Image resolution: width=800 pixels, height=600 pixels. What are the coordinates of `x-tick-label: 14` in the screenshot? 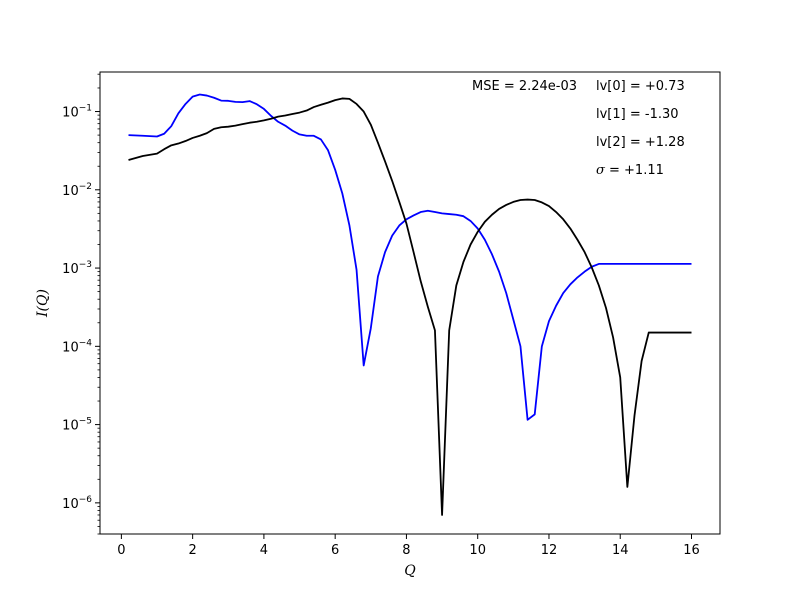 It's located at (620, 550).